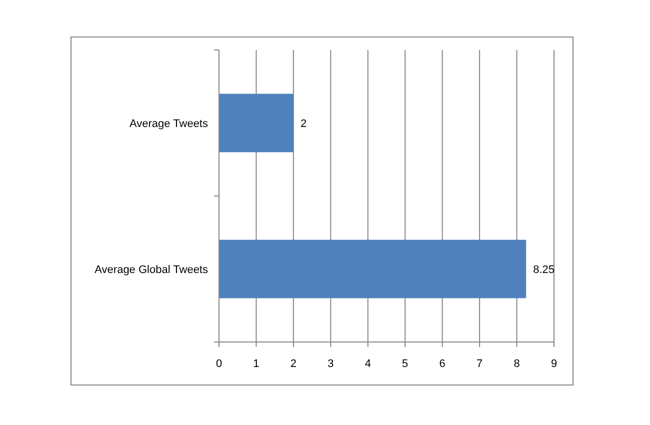  Describe the element at coordinates (293, 364) in the screenshot. I see `x-tick-label: 2` at that location.